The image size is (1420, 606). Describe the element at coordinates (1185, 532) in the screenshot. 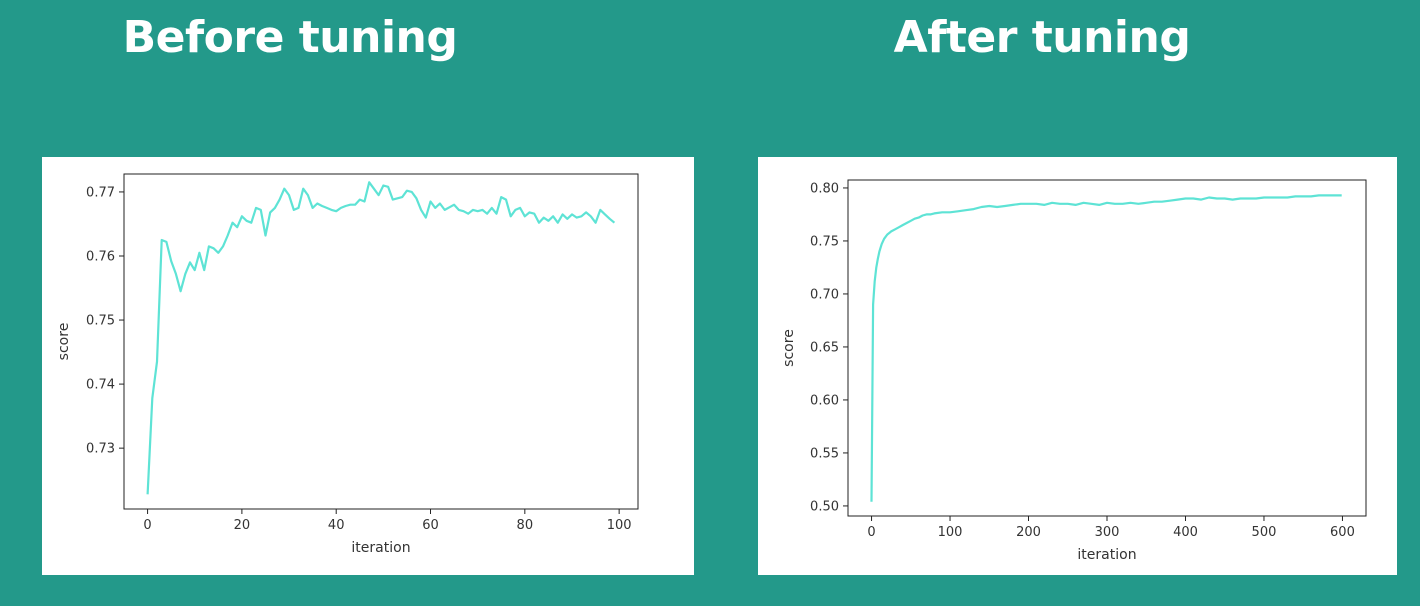

I see `x-tick-label: 400` at that location.